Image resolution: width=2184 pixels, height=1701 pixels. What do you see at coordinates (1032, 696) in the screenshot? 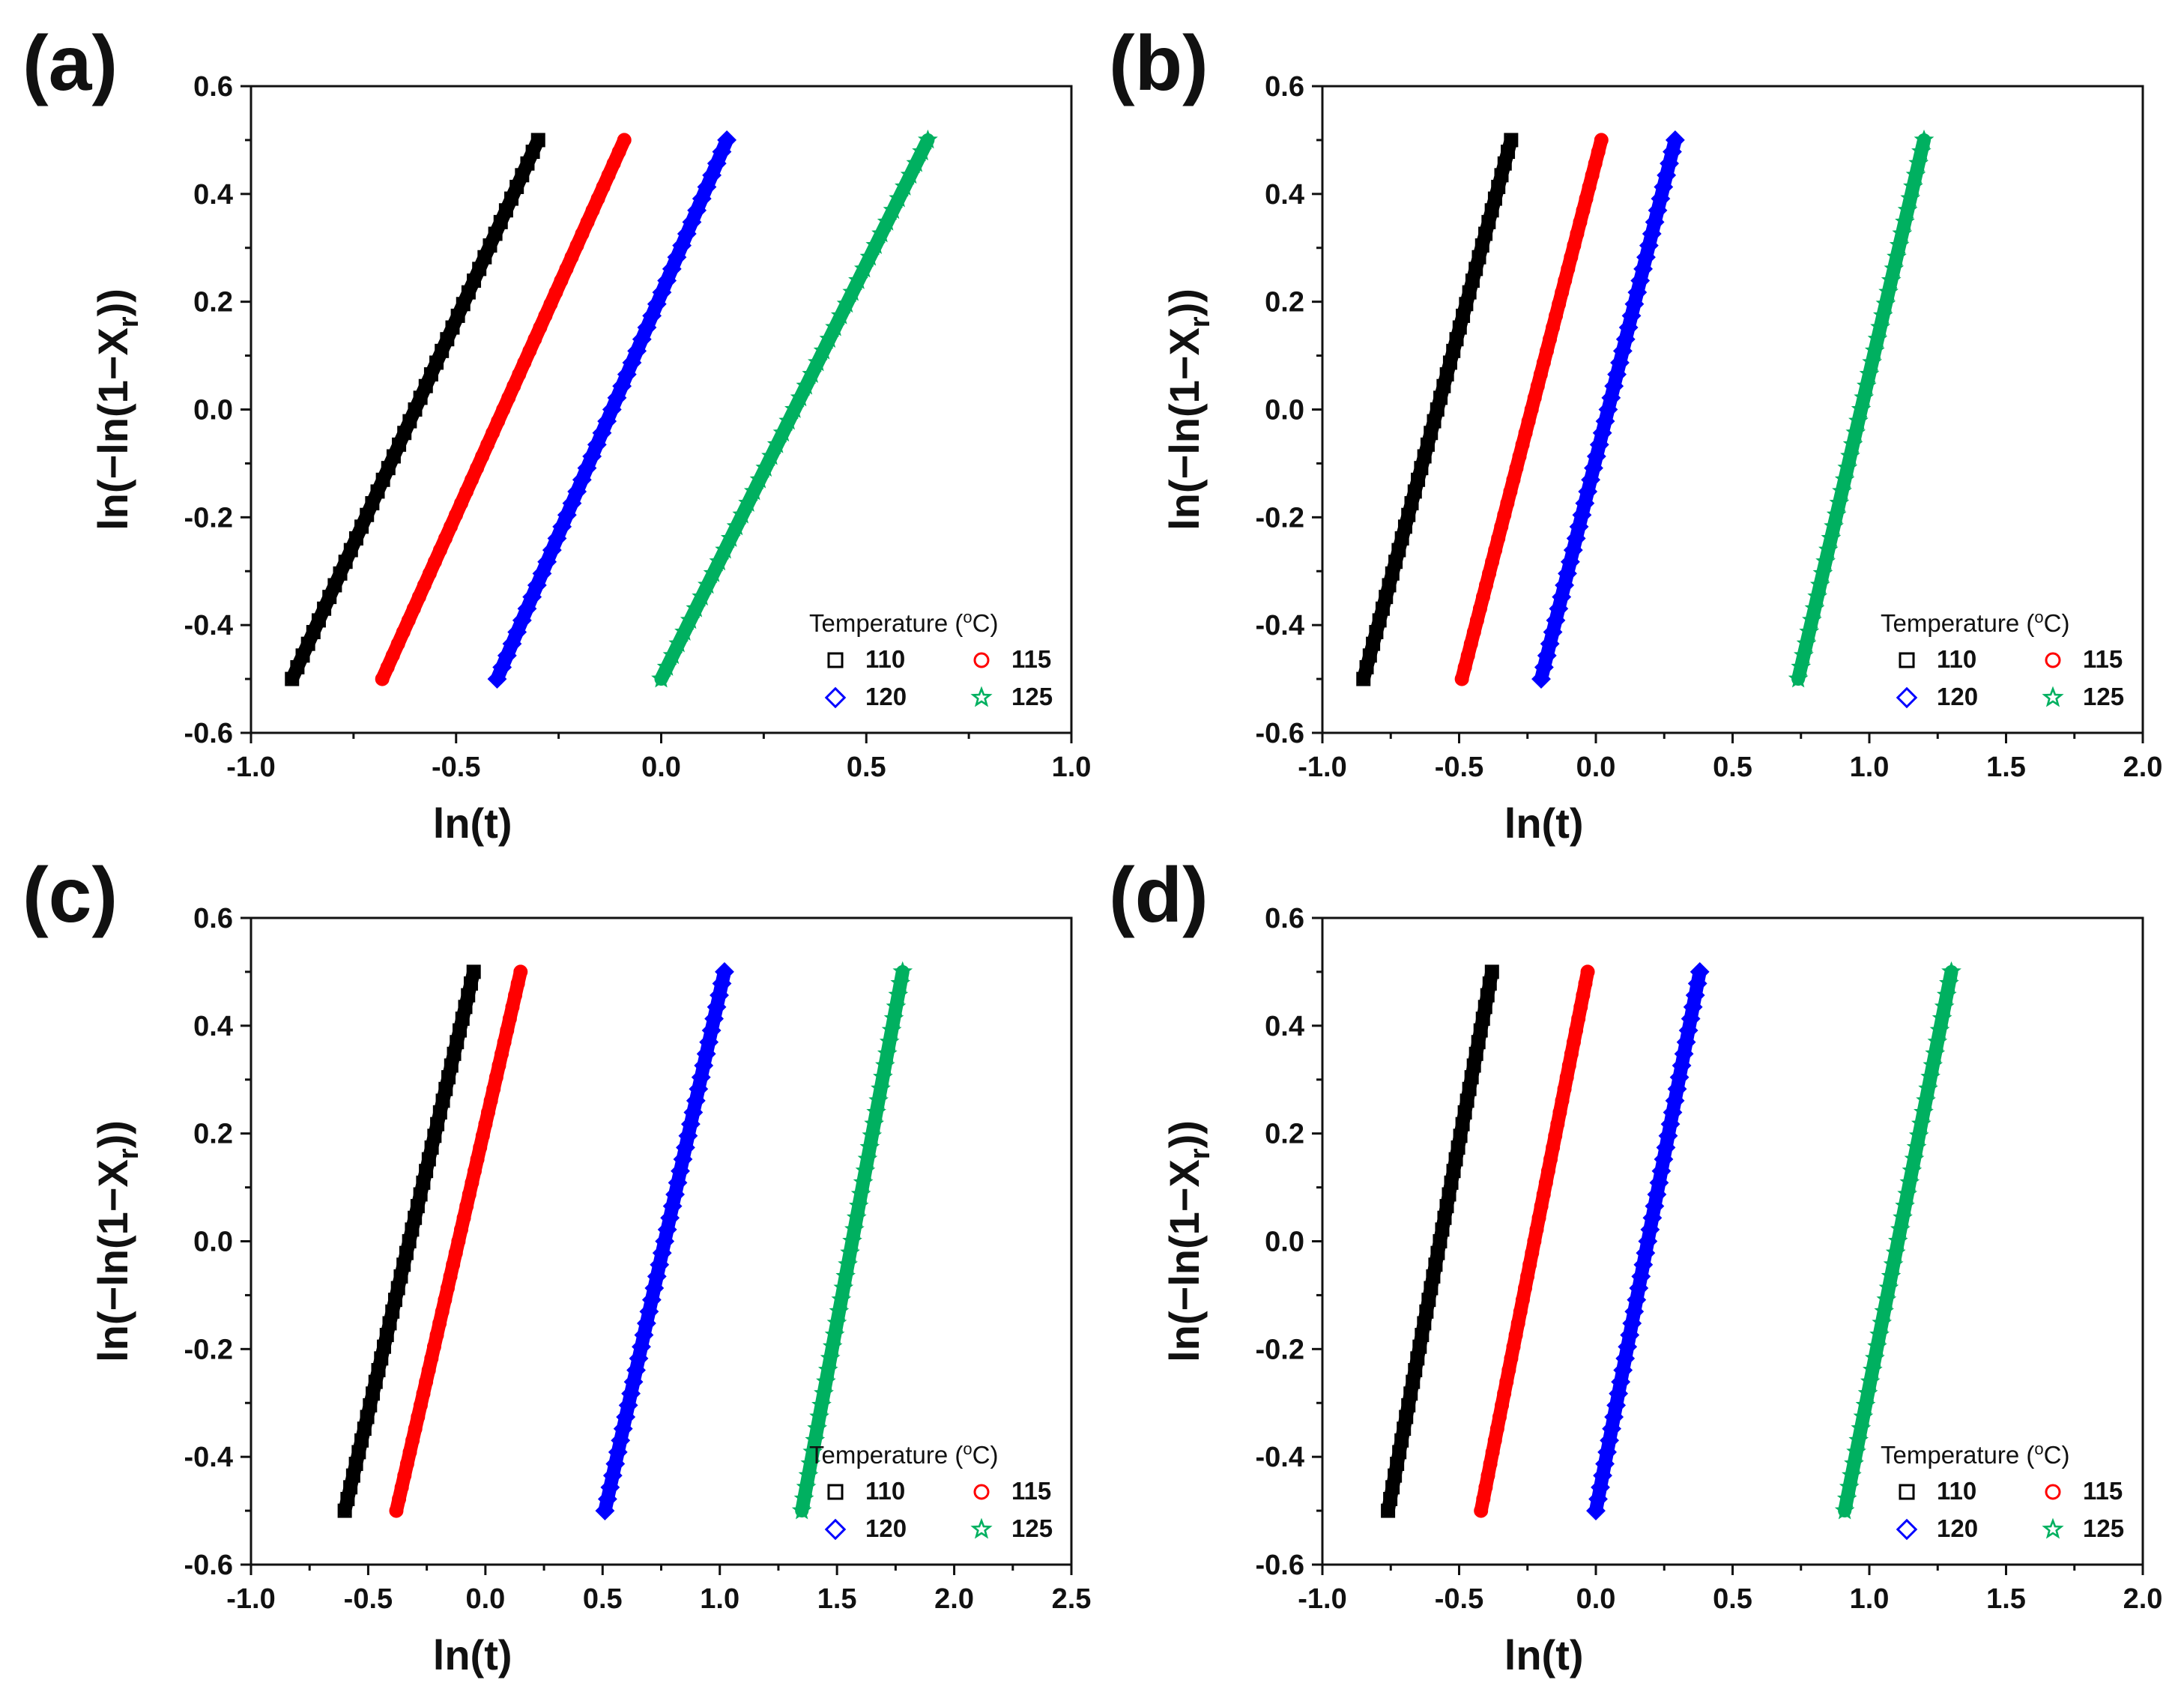
I see `legend-label: 125` at bounding box center [1032, 696].